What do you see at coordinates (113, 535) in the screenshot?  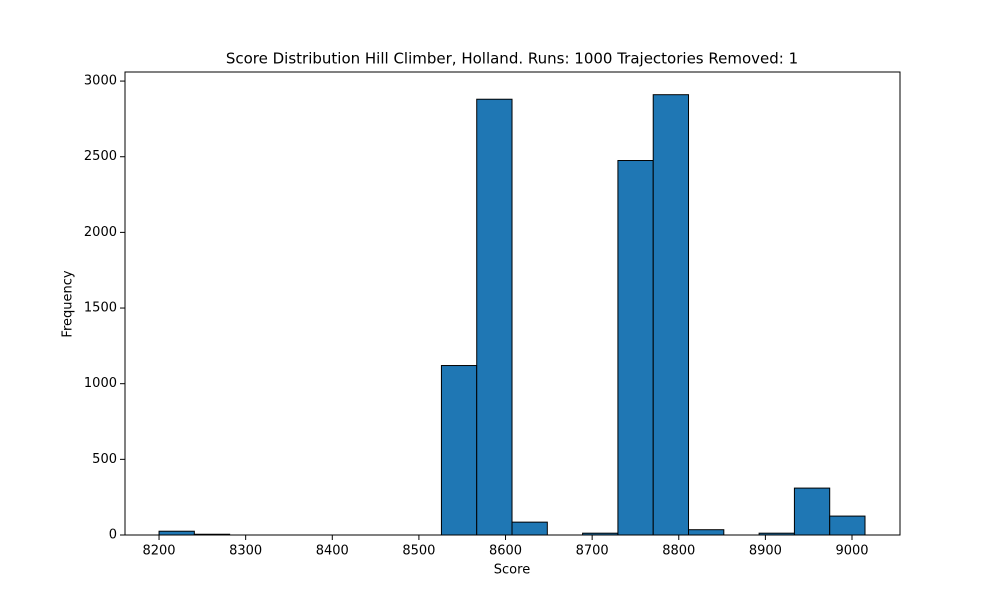 I see `y-tick-label: 0` at bounding box center [113, 535].